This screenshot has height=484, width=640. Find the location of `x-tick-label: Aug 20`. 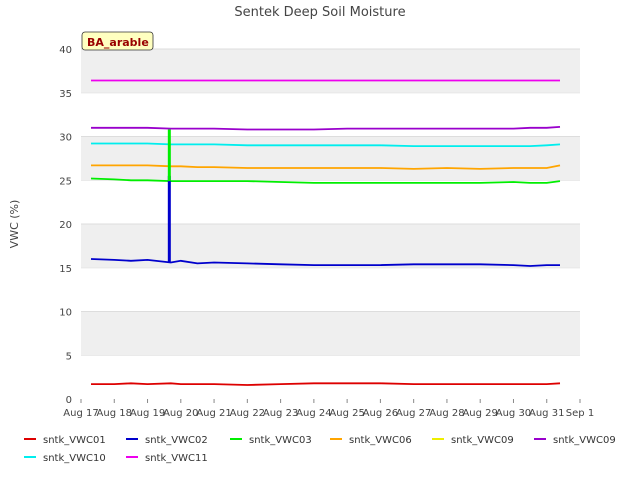

x-tick-label: Aug 20 is located at coordinates (180, 413).